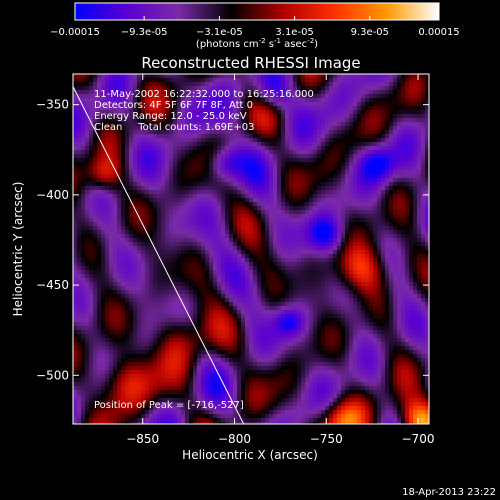 This screenshot has width=500, height=500. Describe the element at coordinates (326, 439) in the screenshot. I see `x-tick-label: −750` at that location.